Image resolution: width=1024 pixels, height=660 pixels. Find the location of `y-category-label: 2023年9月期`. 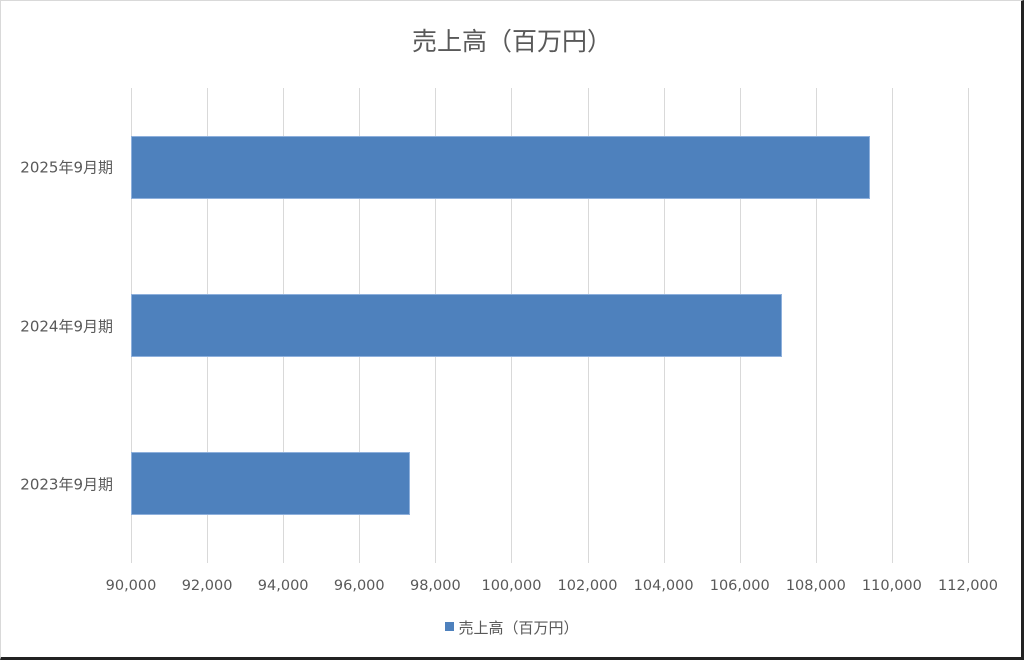

y-category-label: 2023年9月期 is located at coordinates (66, 484).